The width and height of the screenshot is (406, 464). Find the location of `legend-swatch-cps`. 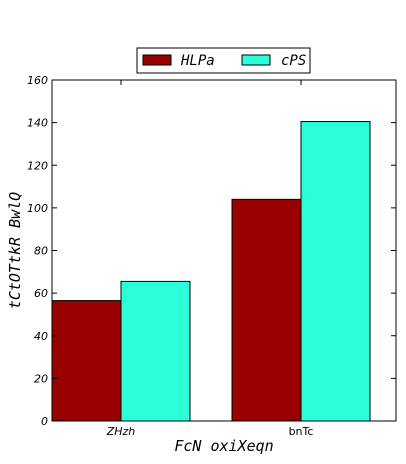

legend-swatch-cps is located at coordinates (256, 60).